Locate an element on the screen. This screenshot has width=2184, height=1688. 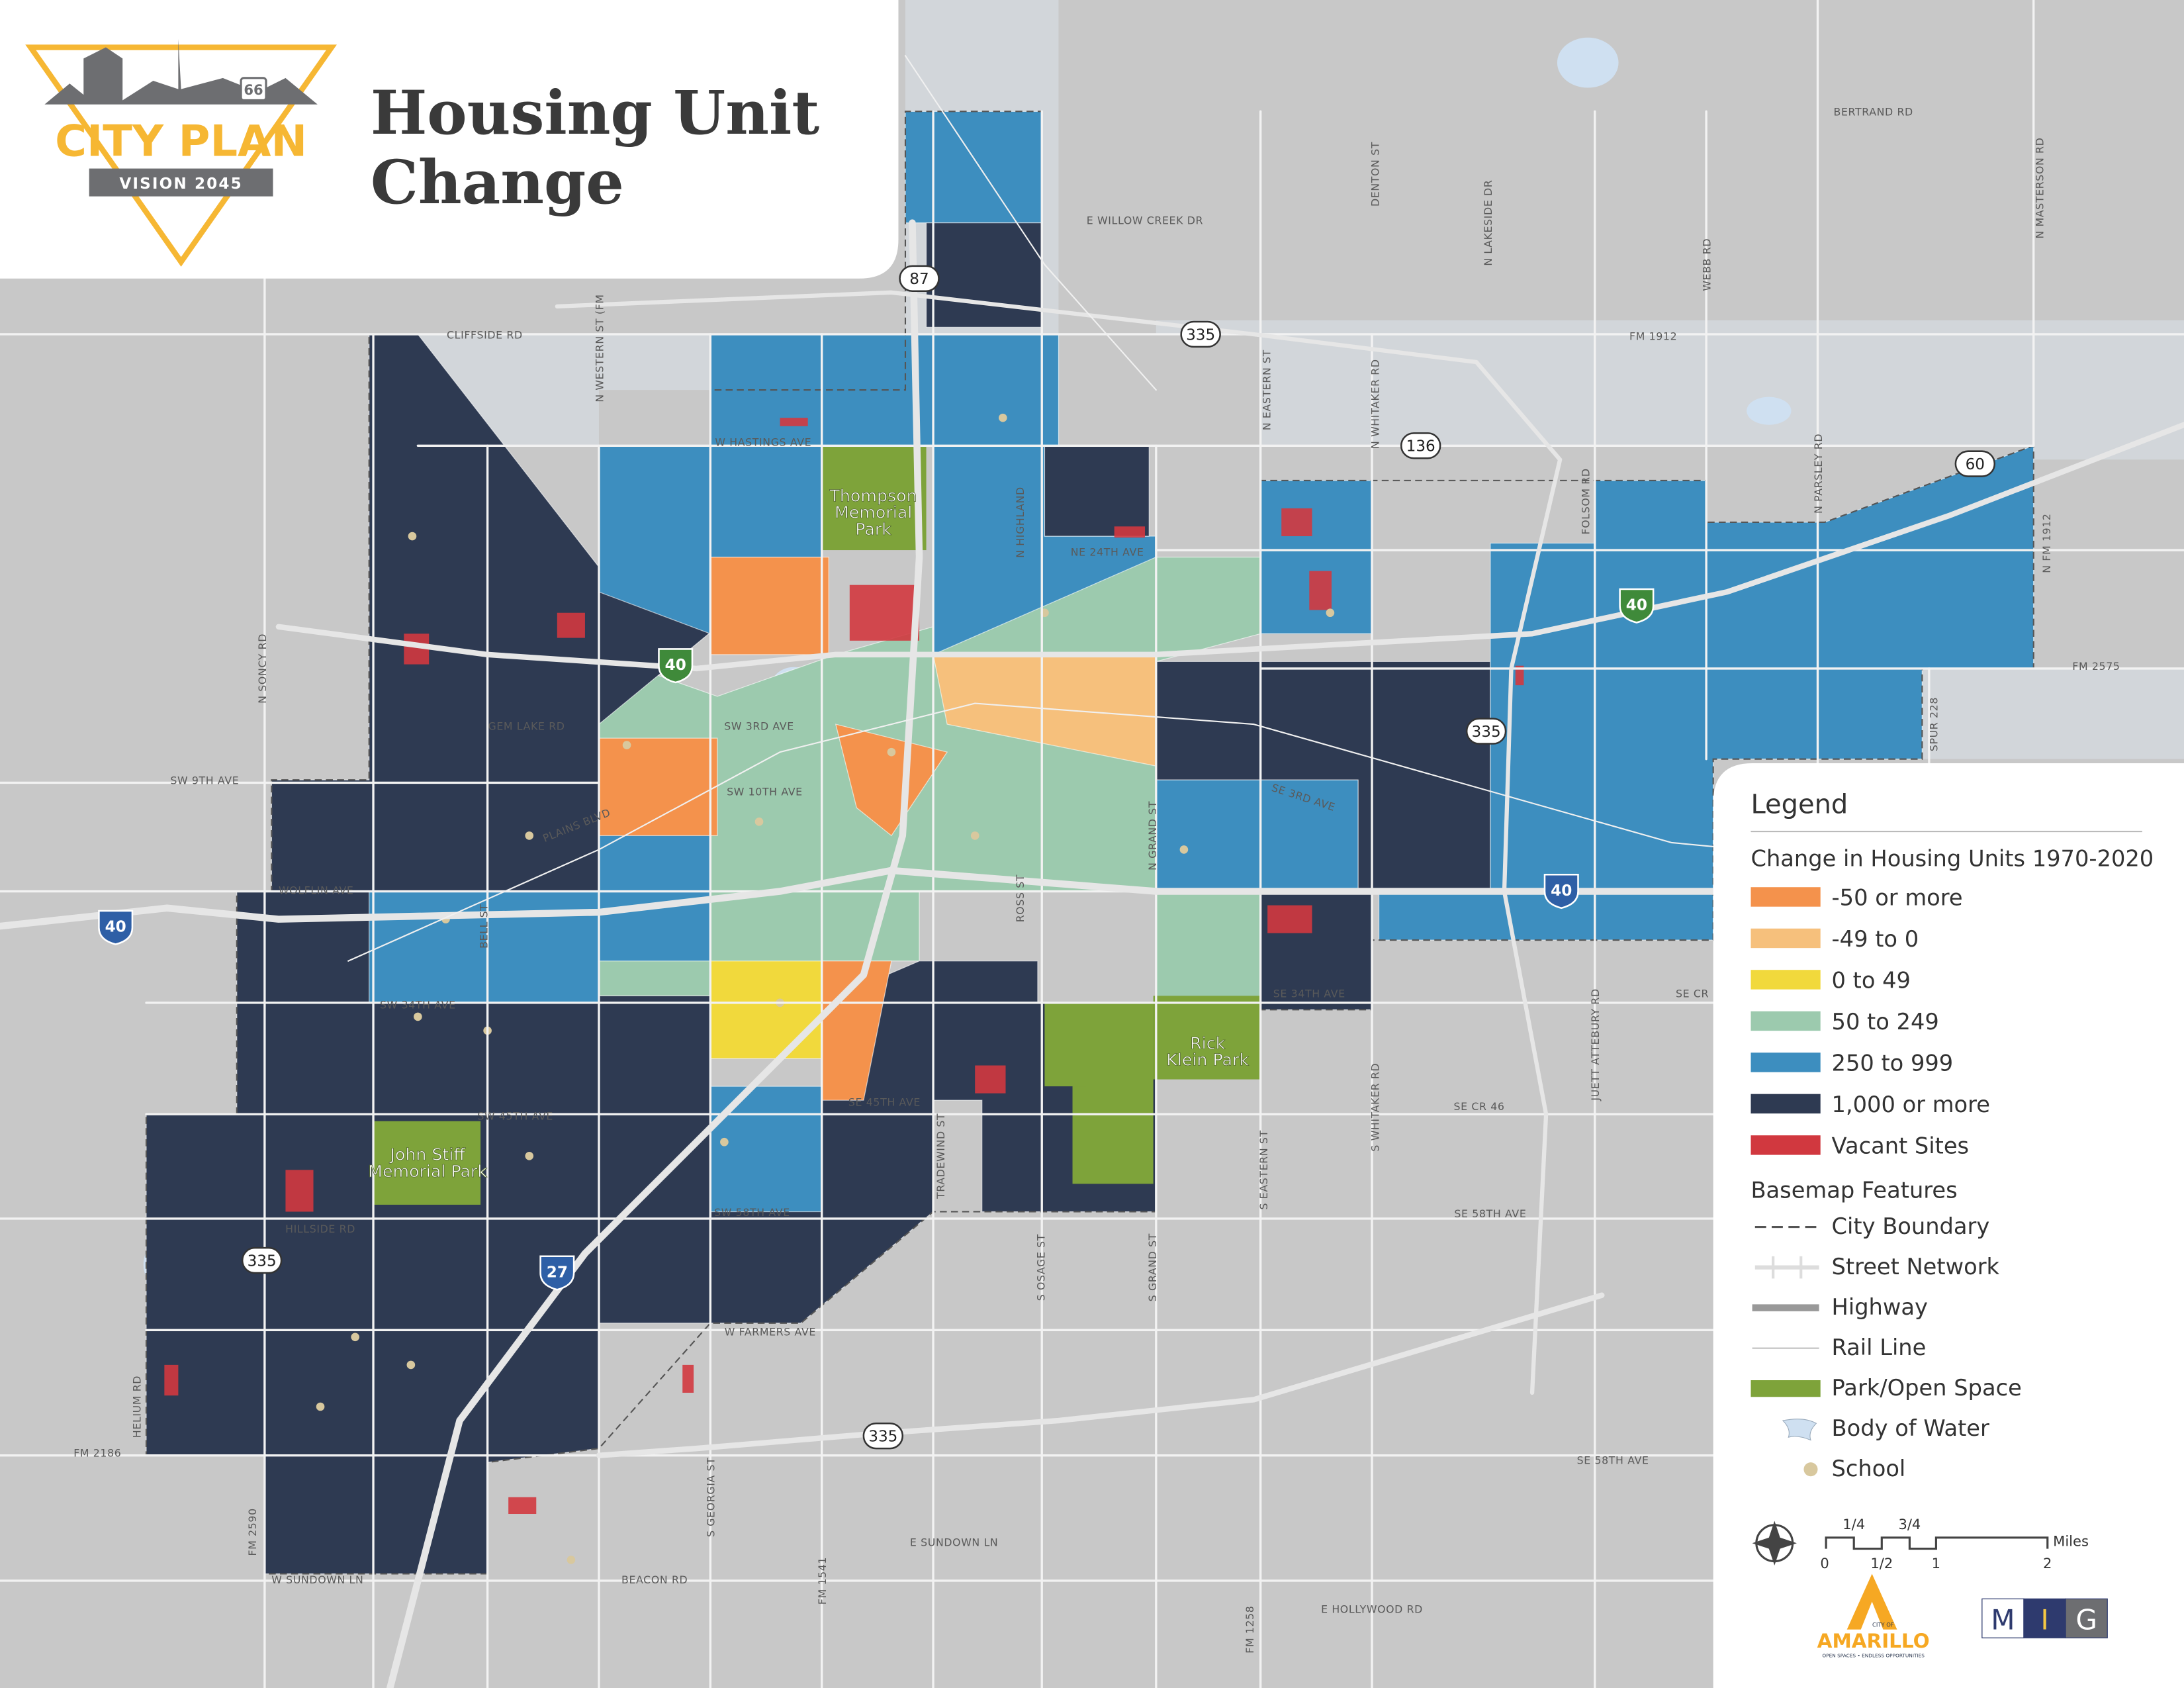
amarillo-mark is located at coordinates (1871, 1601).